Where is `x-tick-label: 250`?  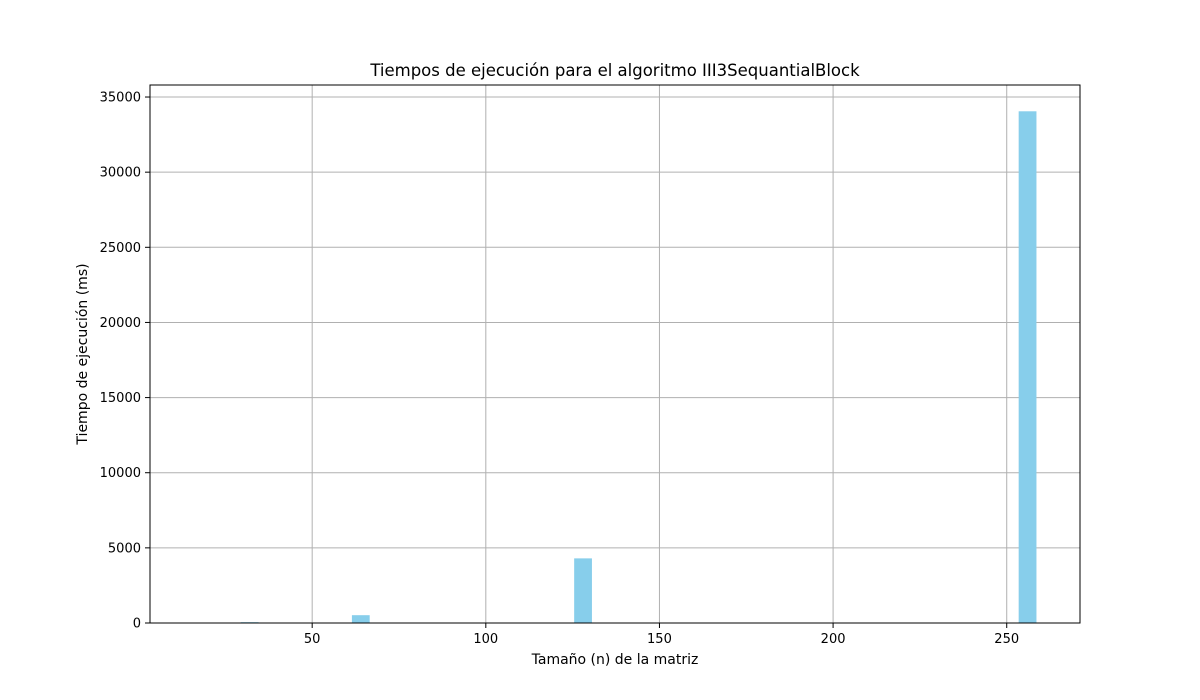
x-tick-label: 250 is located at coordinates (1006, 639).